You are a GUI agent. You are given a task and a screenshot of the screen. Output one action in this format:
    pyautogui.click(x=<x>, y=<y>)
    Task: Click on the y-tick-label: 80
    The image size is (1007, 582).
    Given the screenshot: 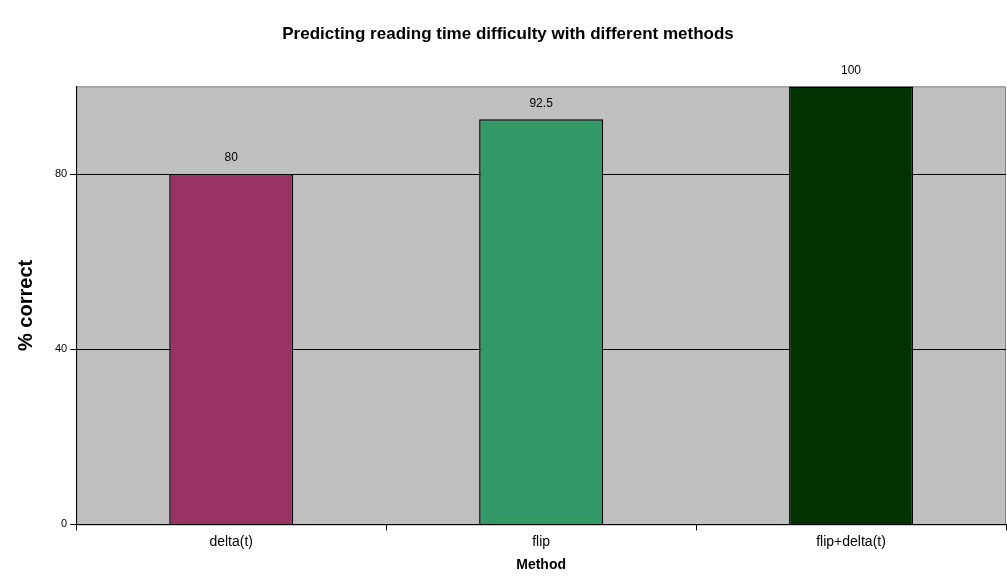 What is the action you would take?
    pyautogui.click(x=61, y=173)
    